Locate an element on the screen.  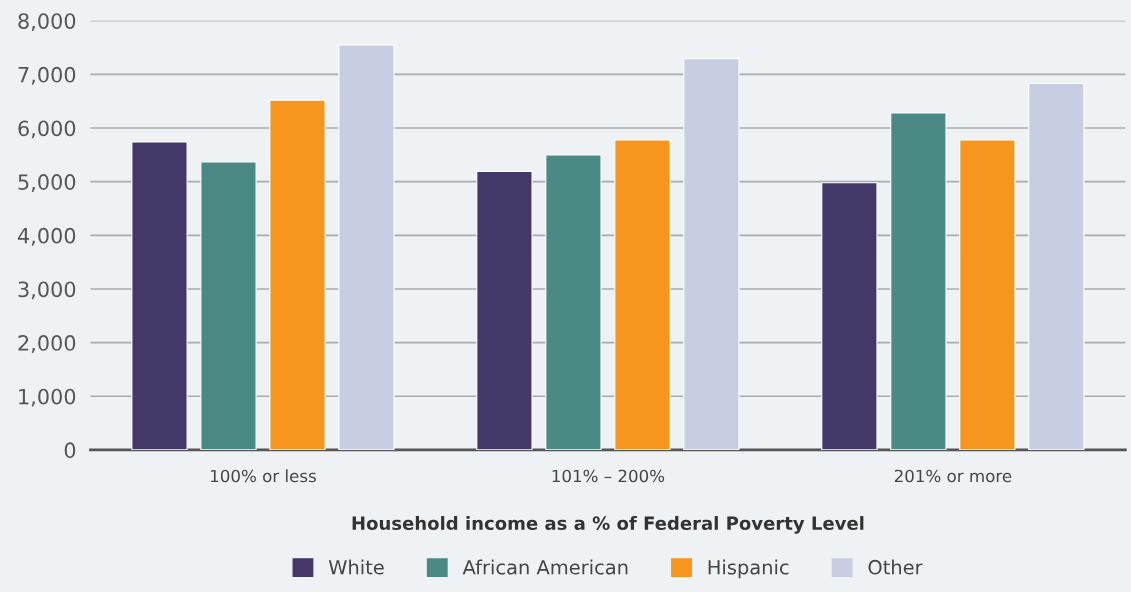
y-tick-label: 0 is located at coordinates (70, 450).